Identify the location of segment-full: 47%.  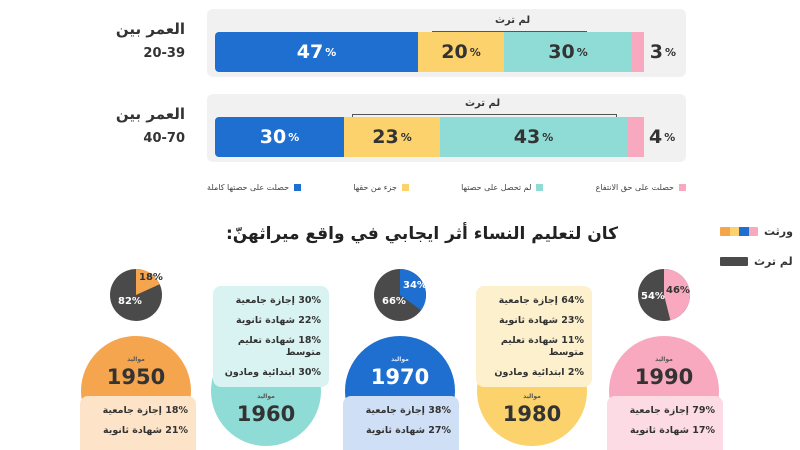
(316, 52).